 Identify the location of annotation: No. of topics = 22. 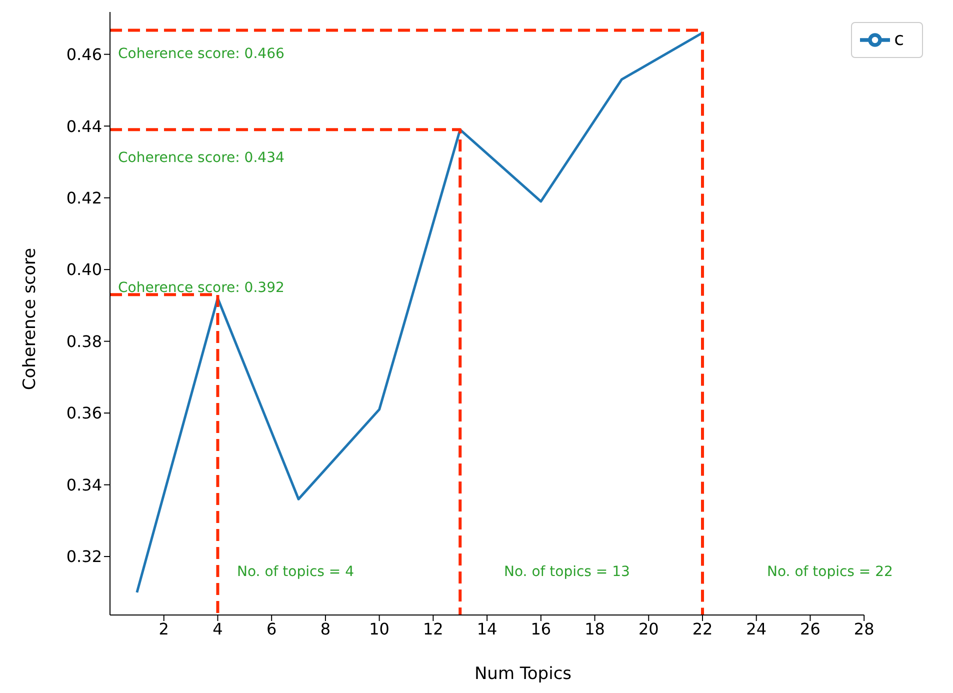
(830, 572).